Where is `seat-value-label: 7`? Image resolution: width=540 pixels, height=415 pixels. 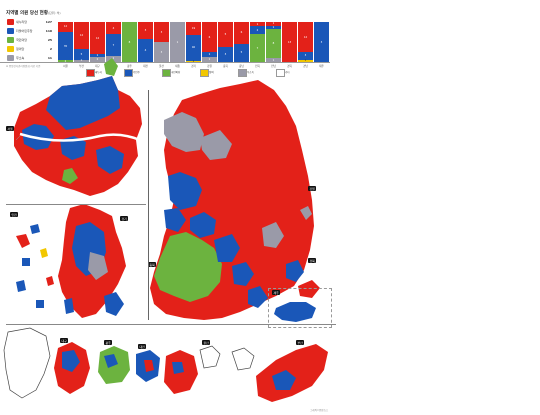
seat-value-label: 7 is located at coordinates (257, 48).